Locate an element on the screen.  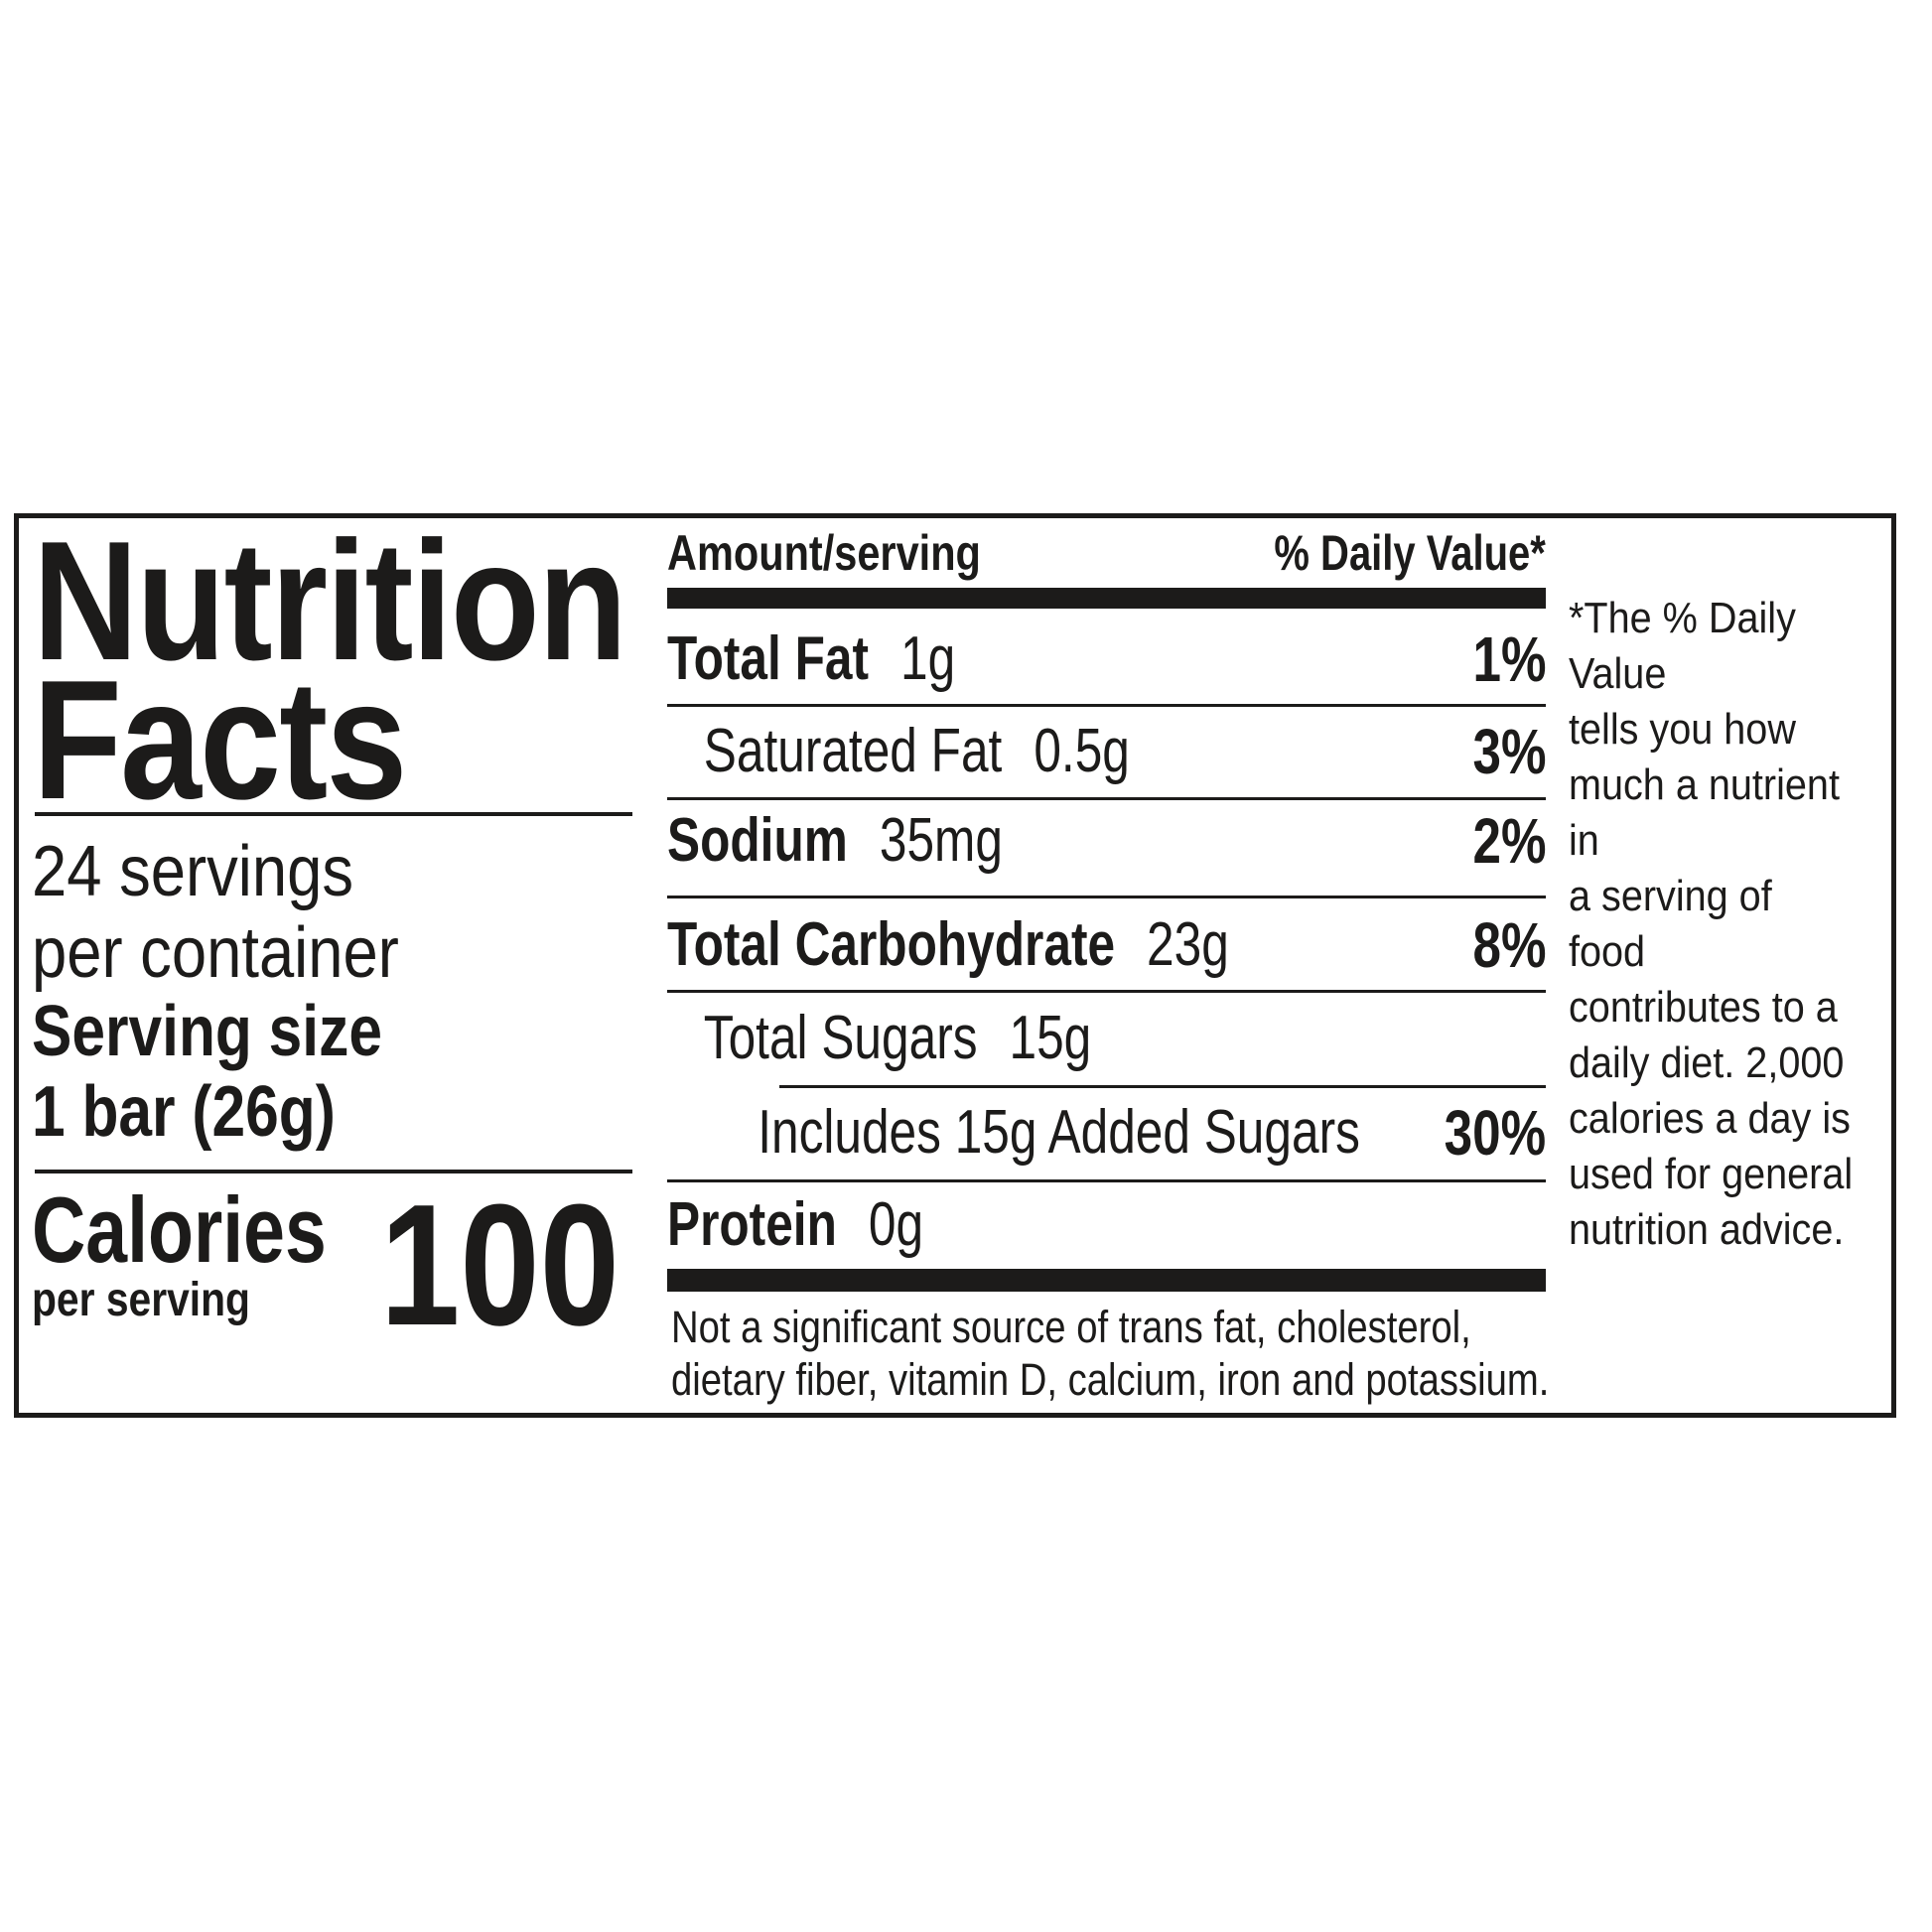
nutrient-amount: 0.5g is located at coordinates (1082, 751).